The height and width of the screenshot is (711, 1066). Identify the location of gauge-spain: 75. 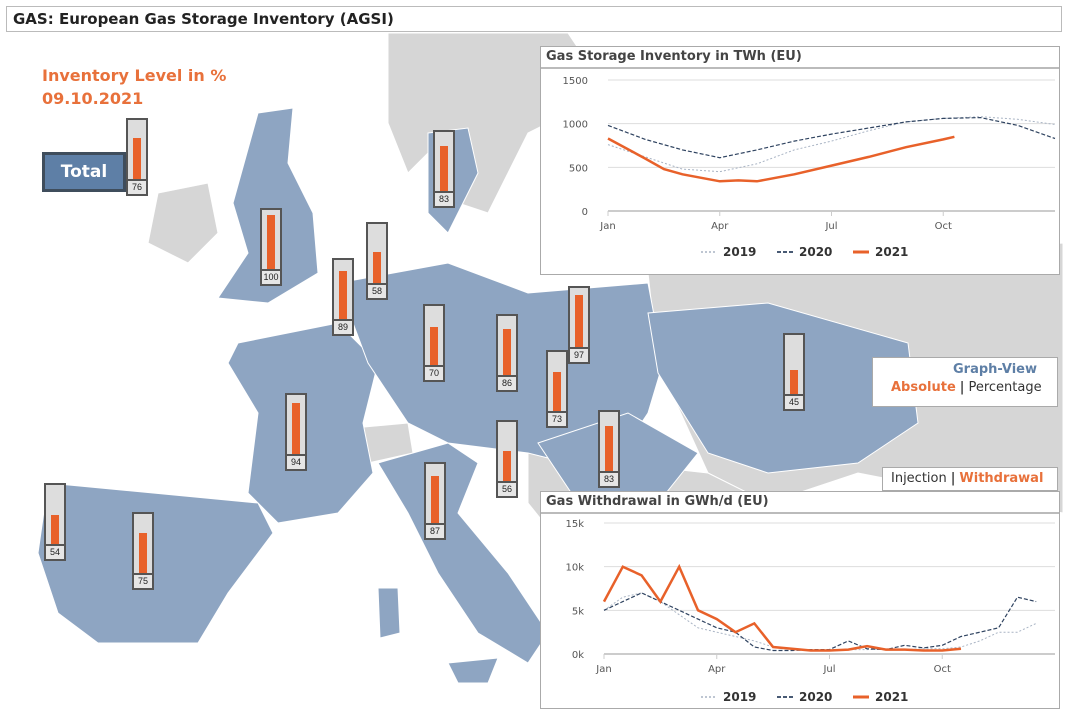
(143, 551).